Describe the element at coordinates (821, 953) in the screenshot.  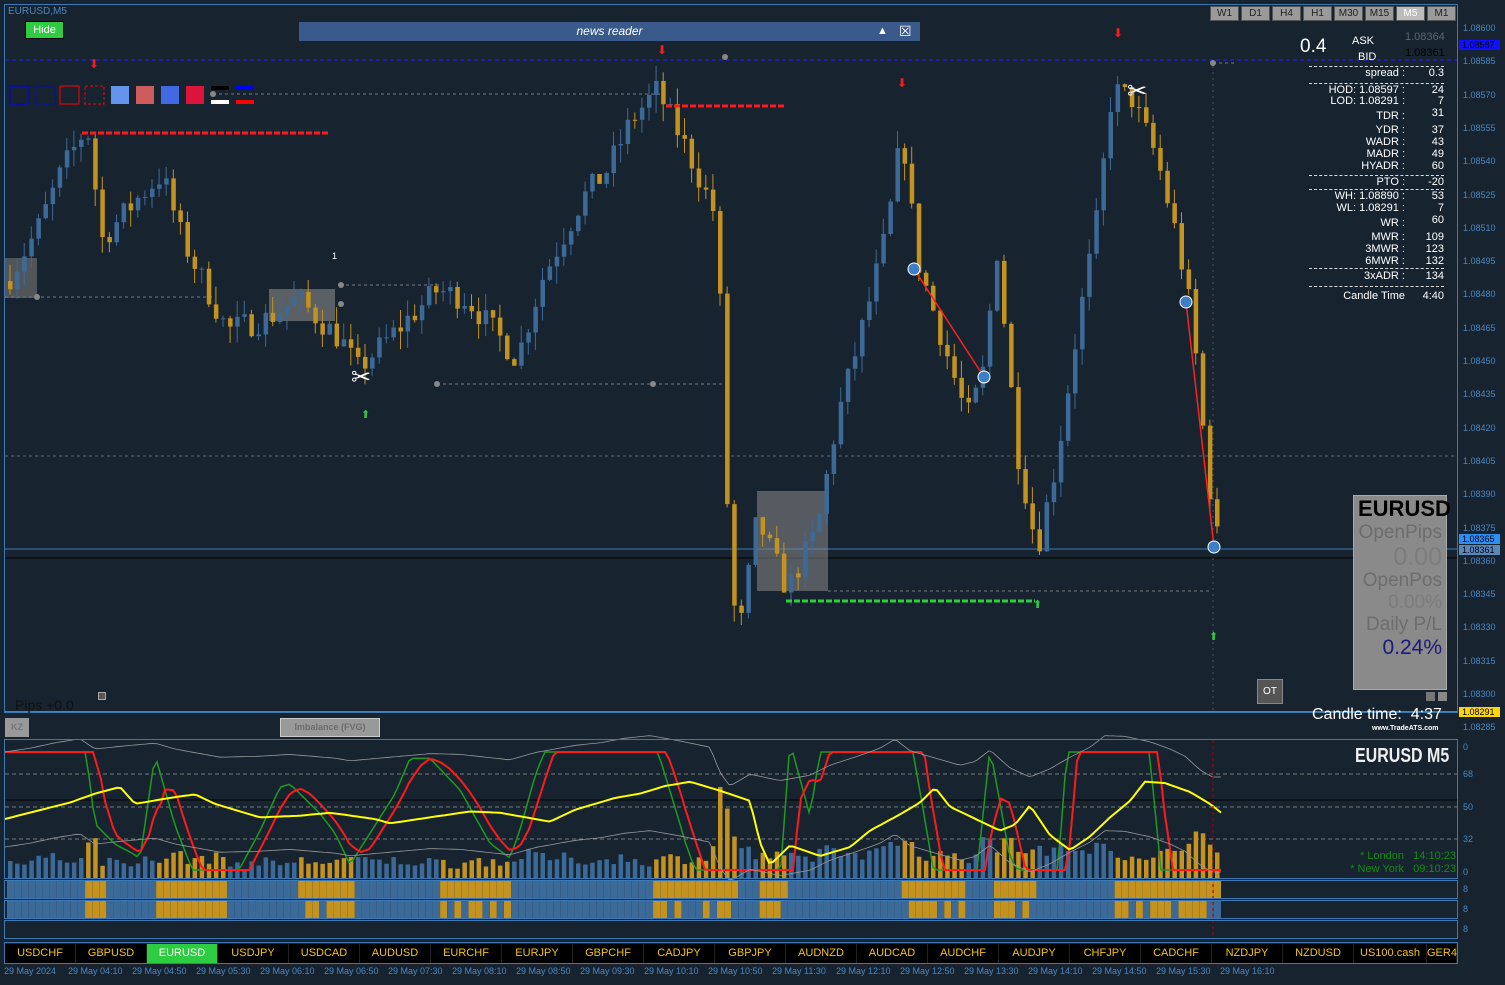
I see `tab-audnzd: AUDNZD` at that location.